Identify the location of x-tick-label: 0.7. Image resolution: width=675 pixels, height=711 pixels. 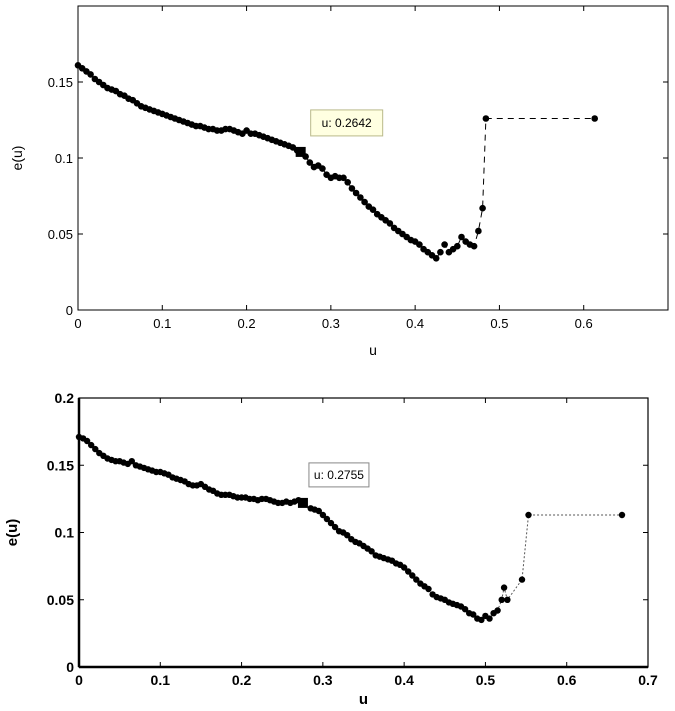
(648, 680).